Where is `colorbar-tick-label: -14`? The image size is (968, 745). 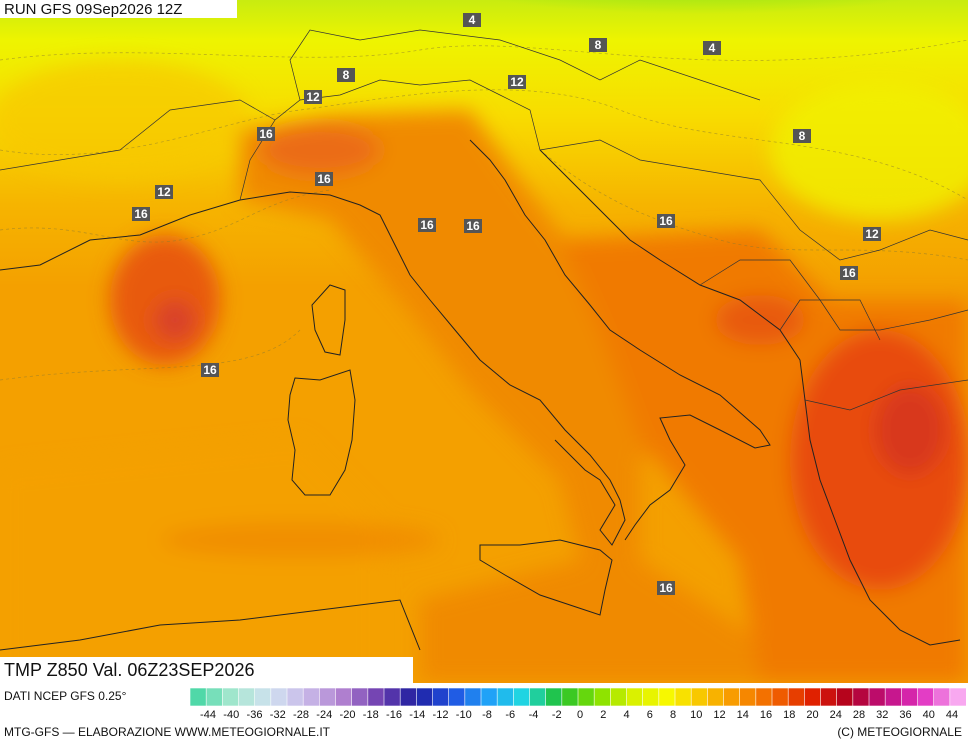
colorbar-tick-label: -14 is located at coordinates (417, 715).